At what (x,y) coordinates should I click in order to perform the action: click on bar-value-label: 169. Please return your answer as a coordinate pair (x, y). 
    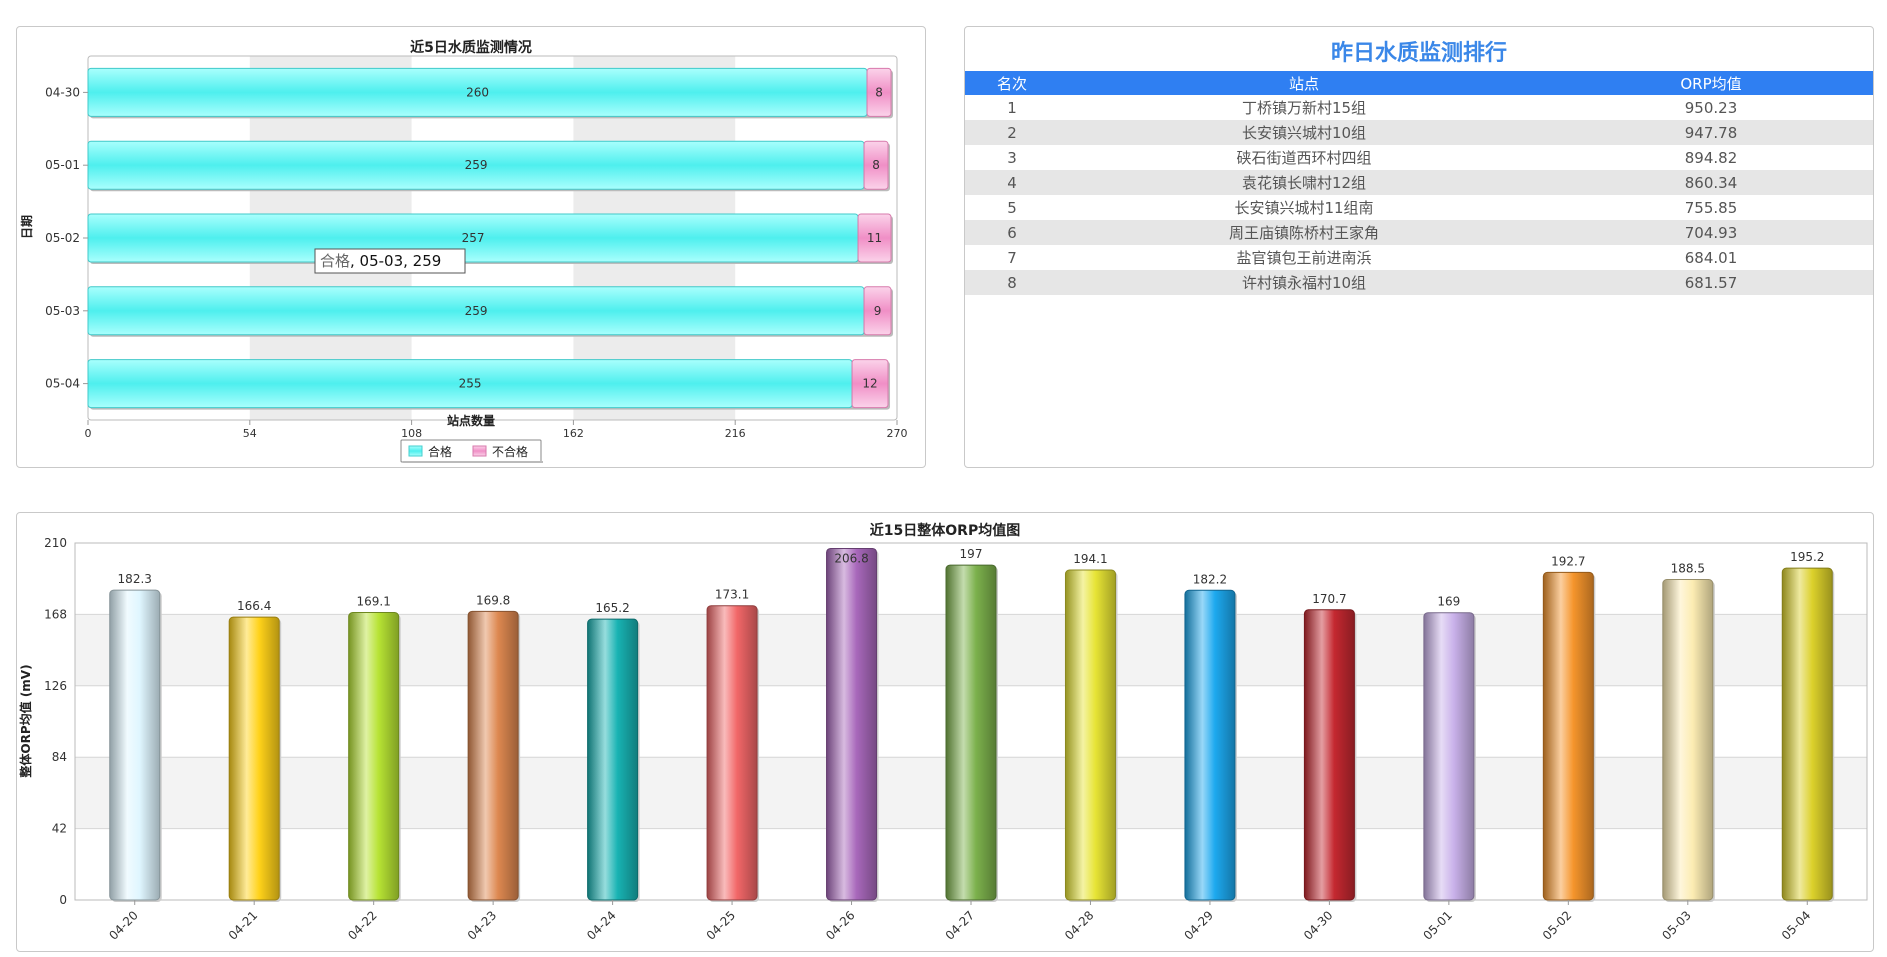
    Looking at the image, I should click on (1448, 602).